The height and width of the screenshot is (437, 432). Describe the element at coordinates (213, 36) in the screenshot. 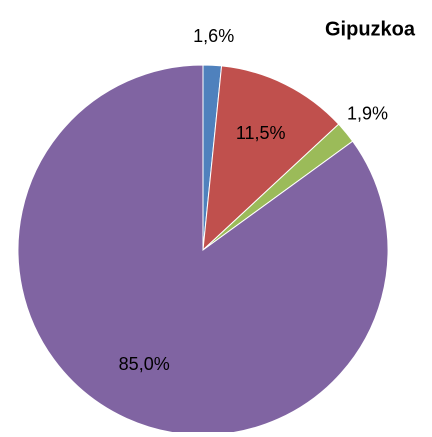

I see `data-label: 1,6%` at that location.